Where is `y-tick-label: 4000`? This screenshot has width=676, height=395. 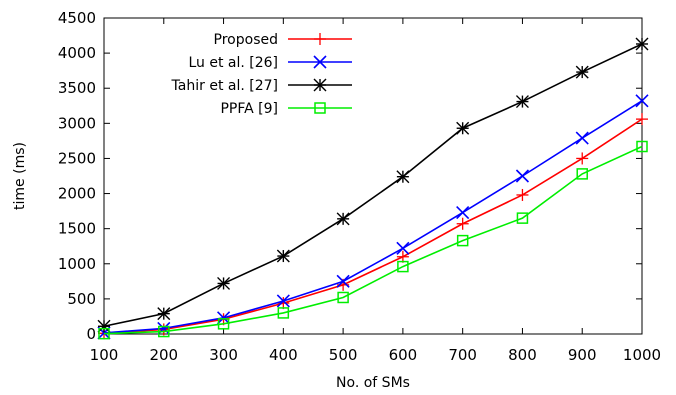
y-tick-label: 4000 is located at coordinates (77, 53).